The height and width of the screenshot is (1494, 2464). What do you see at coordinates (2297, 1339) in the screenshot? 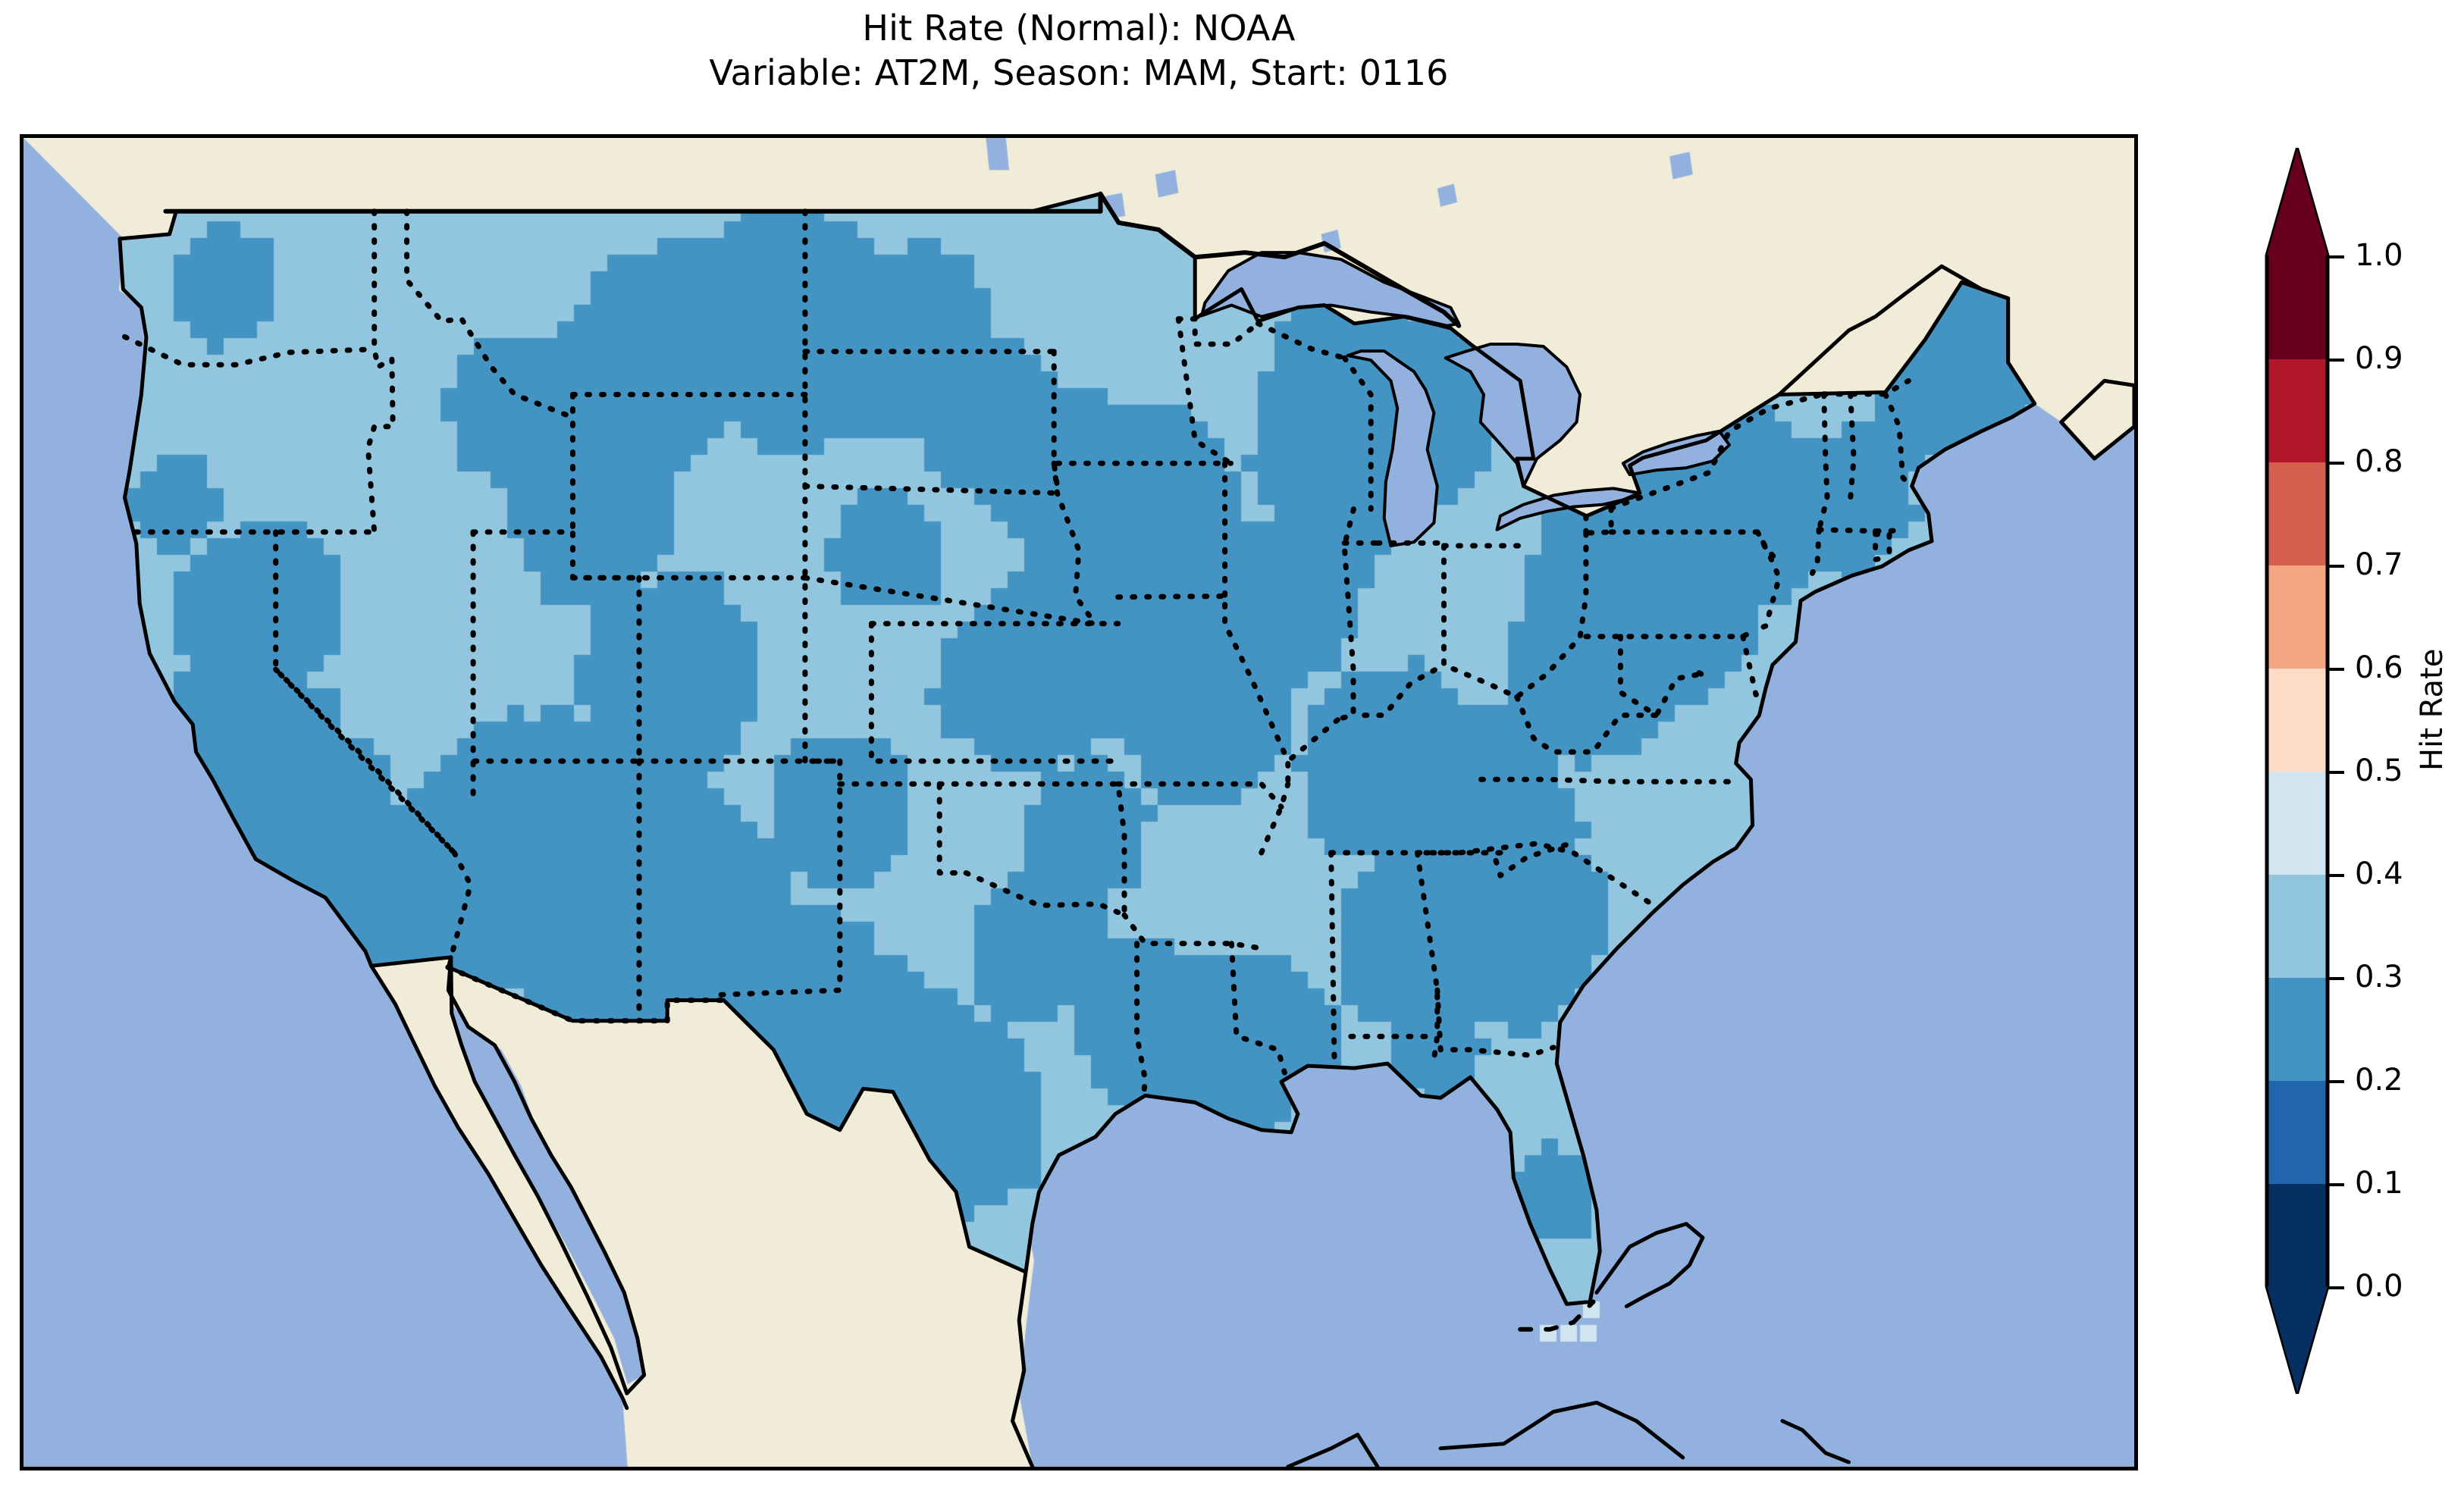
I see `colorbar-extend-down` at bounding box center [2297, 1339].